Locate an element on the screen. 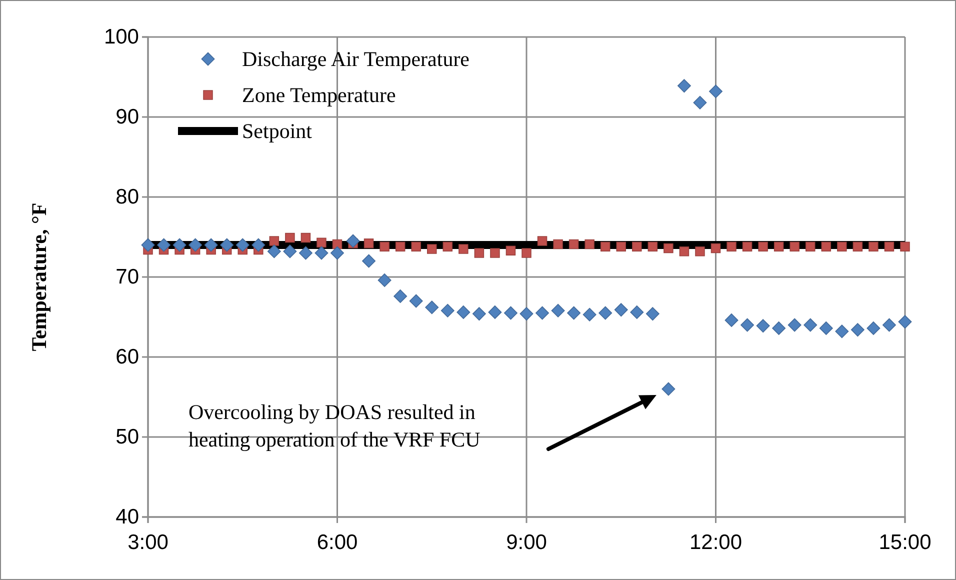  y-tick-label: 70 is located at coordinates (127, 277).